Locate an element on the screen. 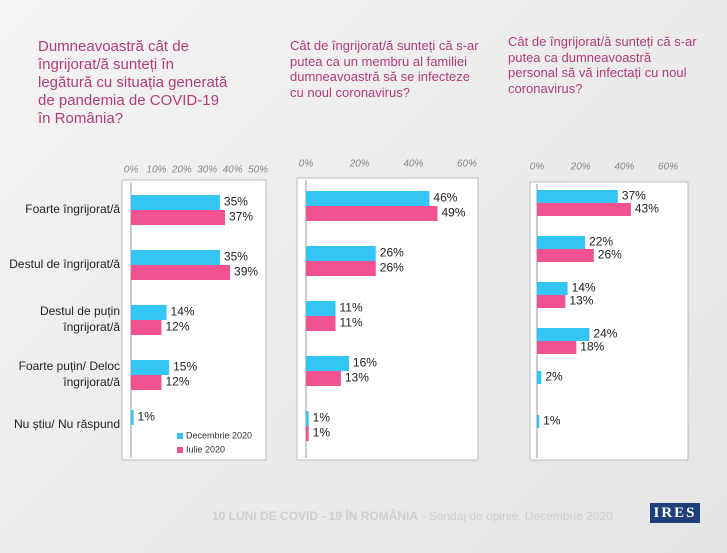  x-tick-label: 50% is located at coordinates (258, 170).